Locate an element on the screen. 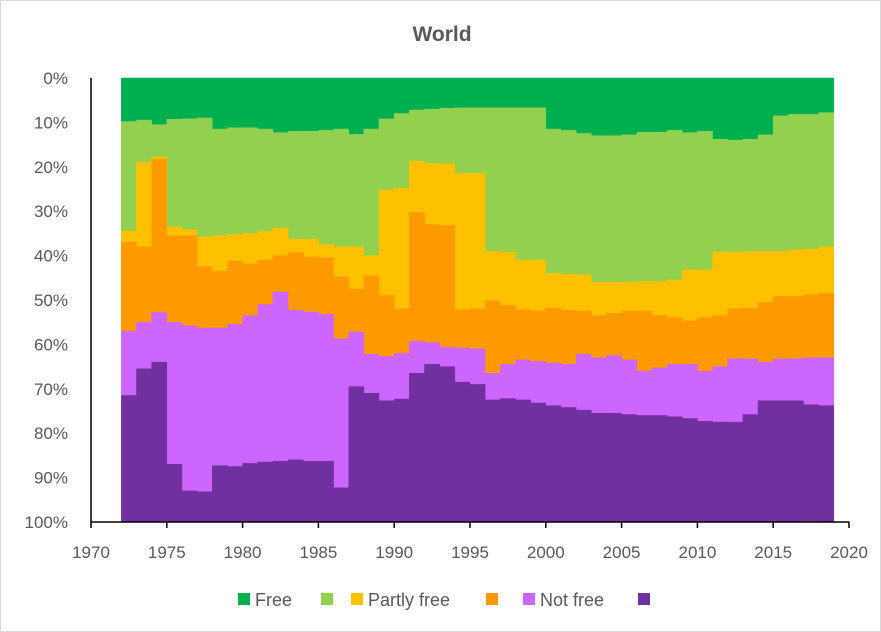 This screenshot has height=632, width=881. y-tick-label: 60% is located at coordinates (51, 344).